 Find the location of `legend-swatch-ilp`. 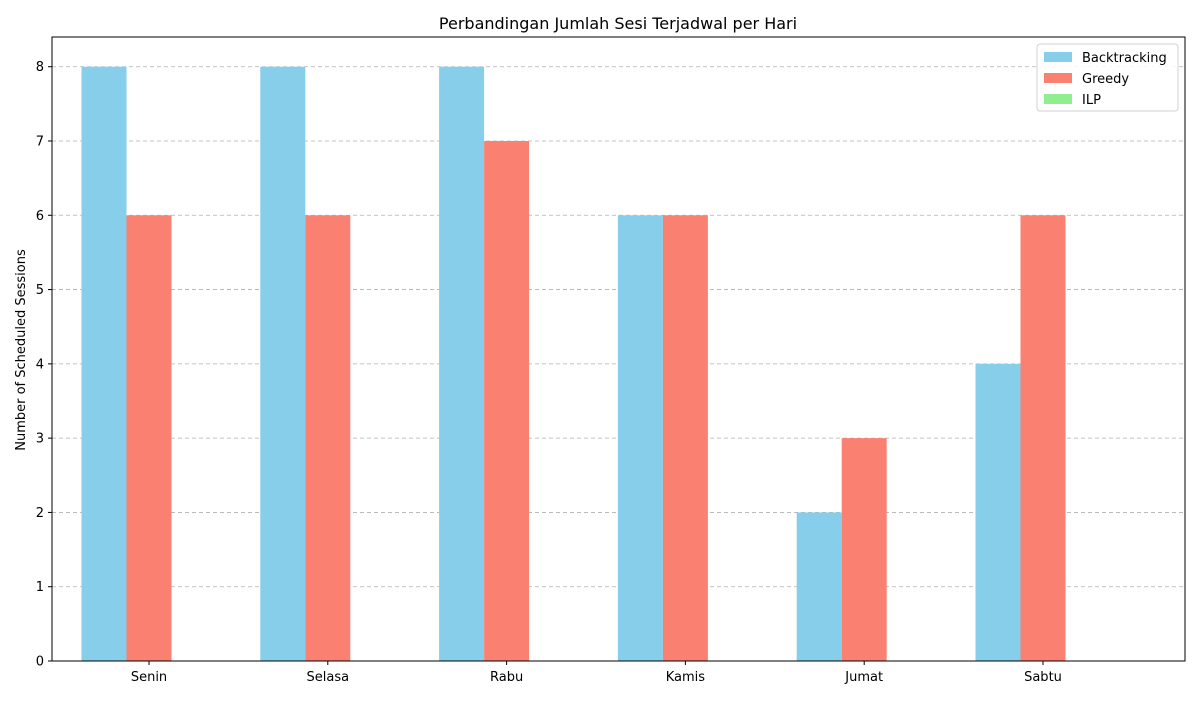

legend-swatch-ilp is located at coordinates (1058, 99).